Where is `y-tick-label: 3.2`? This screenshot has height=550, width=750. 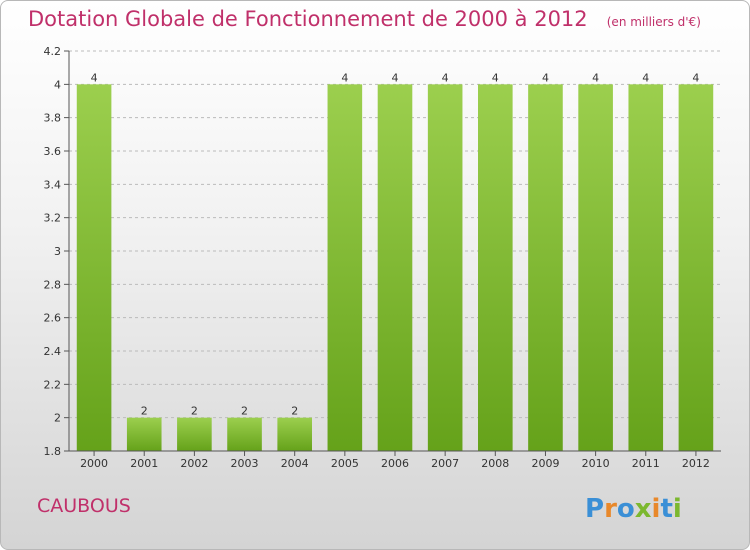
y-tick-label: 3.2 is located at coordinates (53, 218).